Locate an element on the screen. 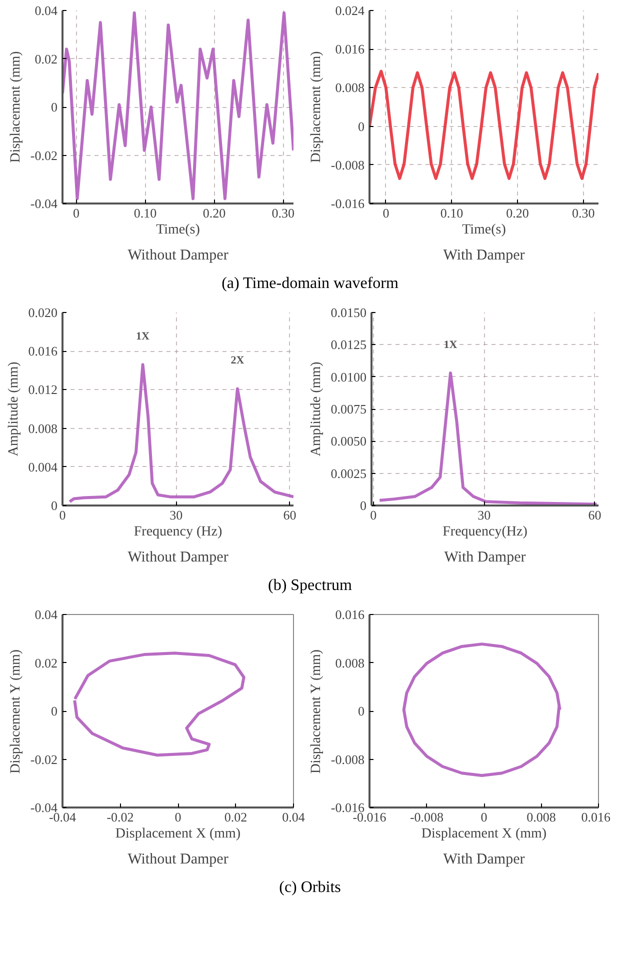 This screenshot has height=959, width=621. x-tick-label: -0.008 is located at coordinates (427, 817).